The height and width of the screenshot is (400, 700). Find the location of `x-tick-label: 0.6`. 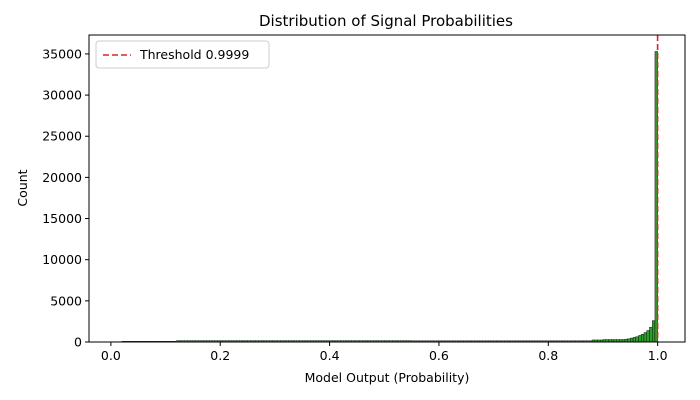

x-tick-label: 0.6 is located at coordinates (439, 355).